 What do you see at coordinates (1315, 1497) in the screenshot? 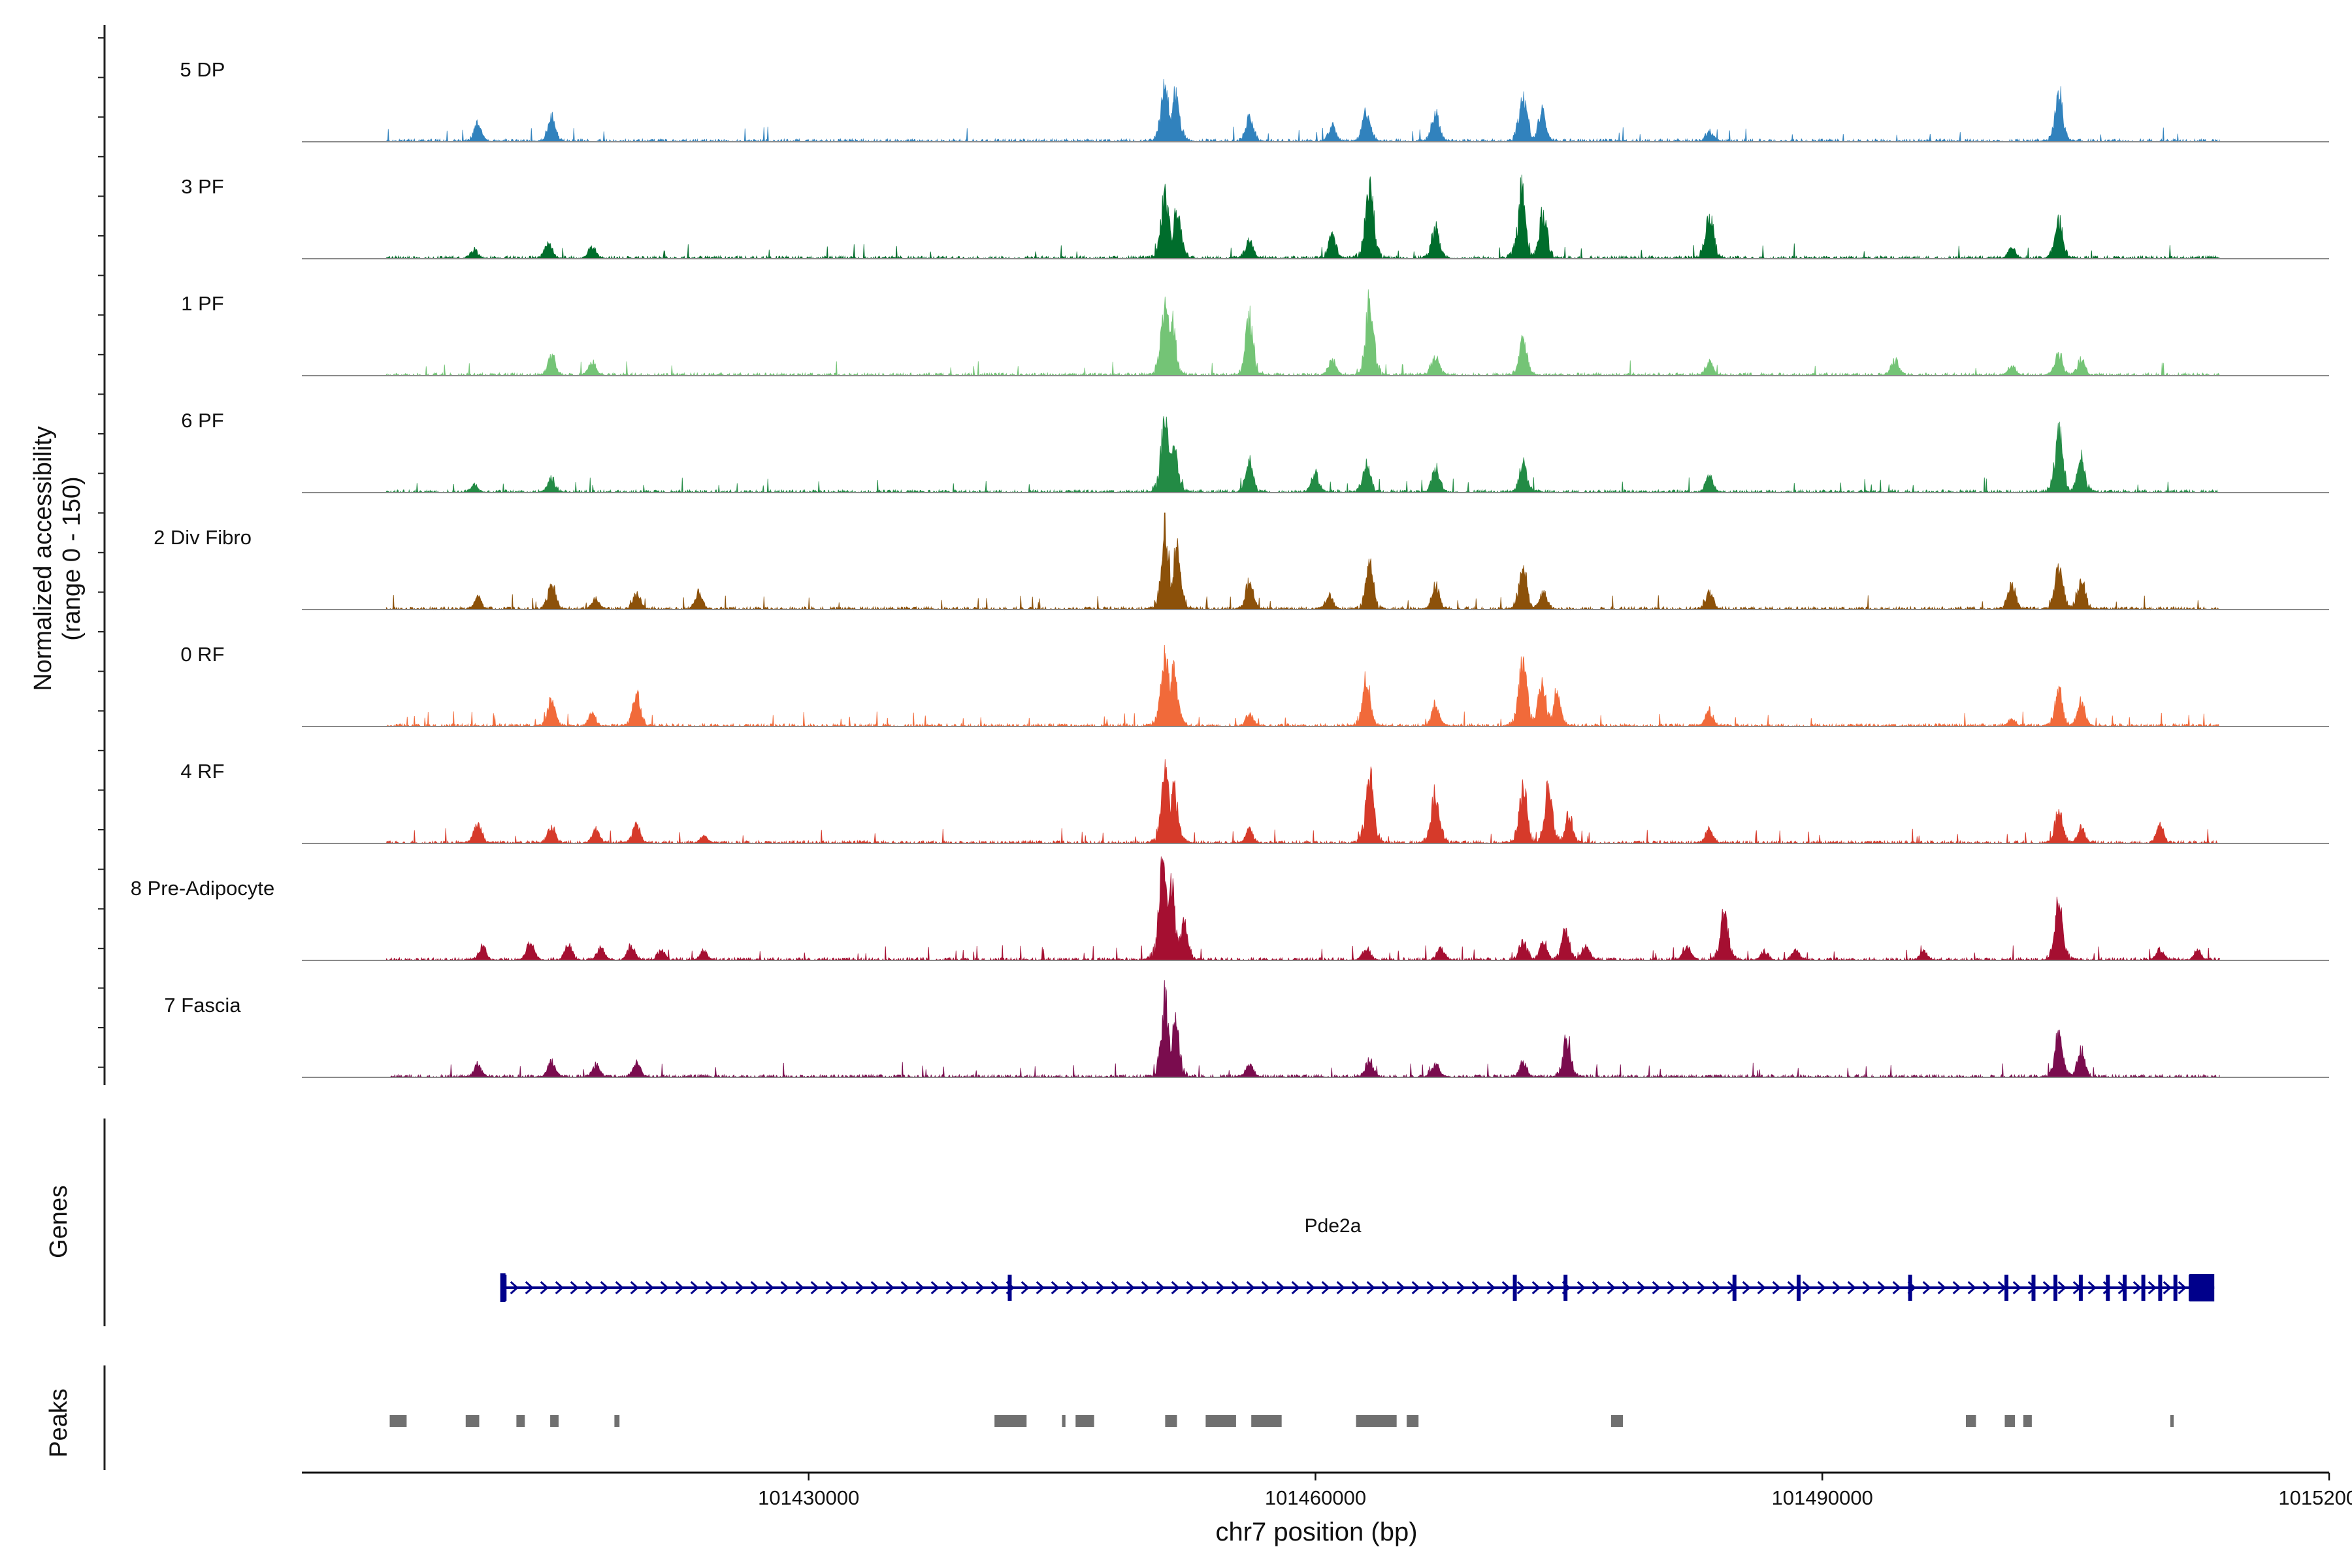
I see `x-tick-label: 101460000` at bounding box center [1315, 1497].